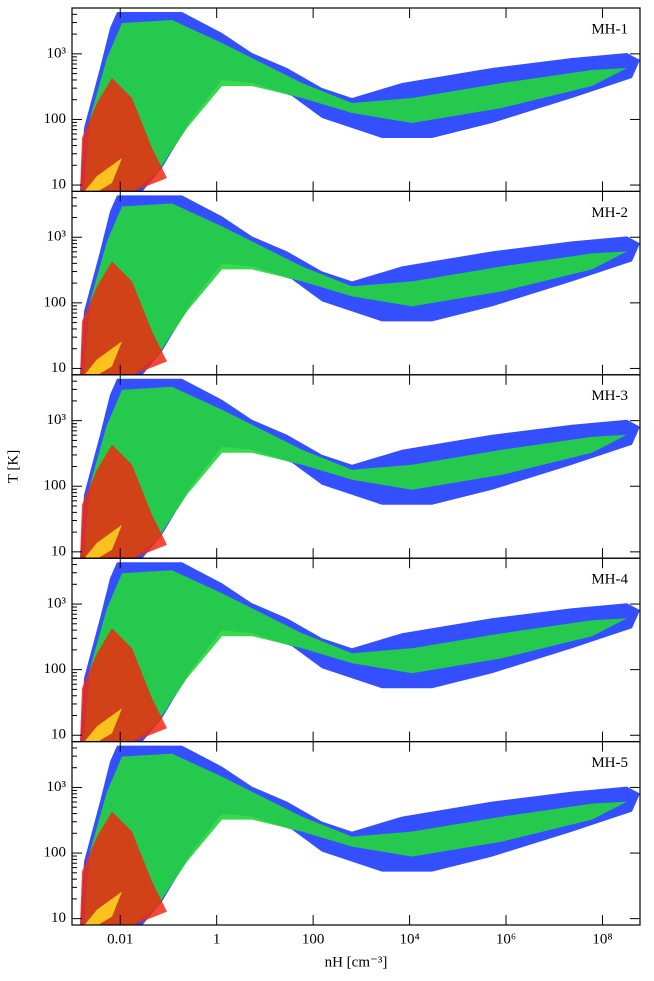 Image resolution: width=654 pixels, height=981 pixels. I want to click on x-axis-label: nH [cm⁻³], so click(356, 962).